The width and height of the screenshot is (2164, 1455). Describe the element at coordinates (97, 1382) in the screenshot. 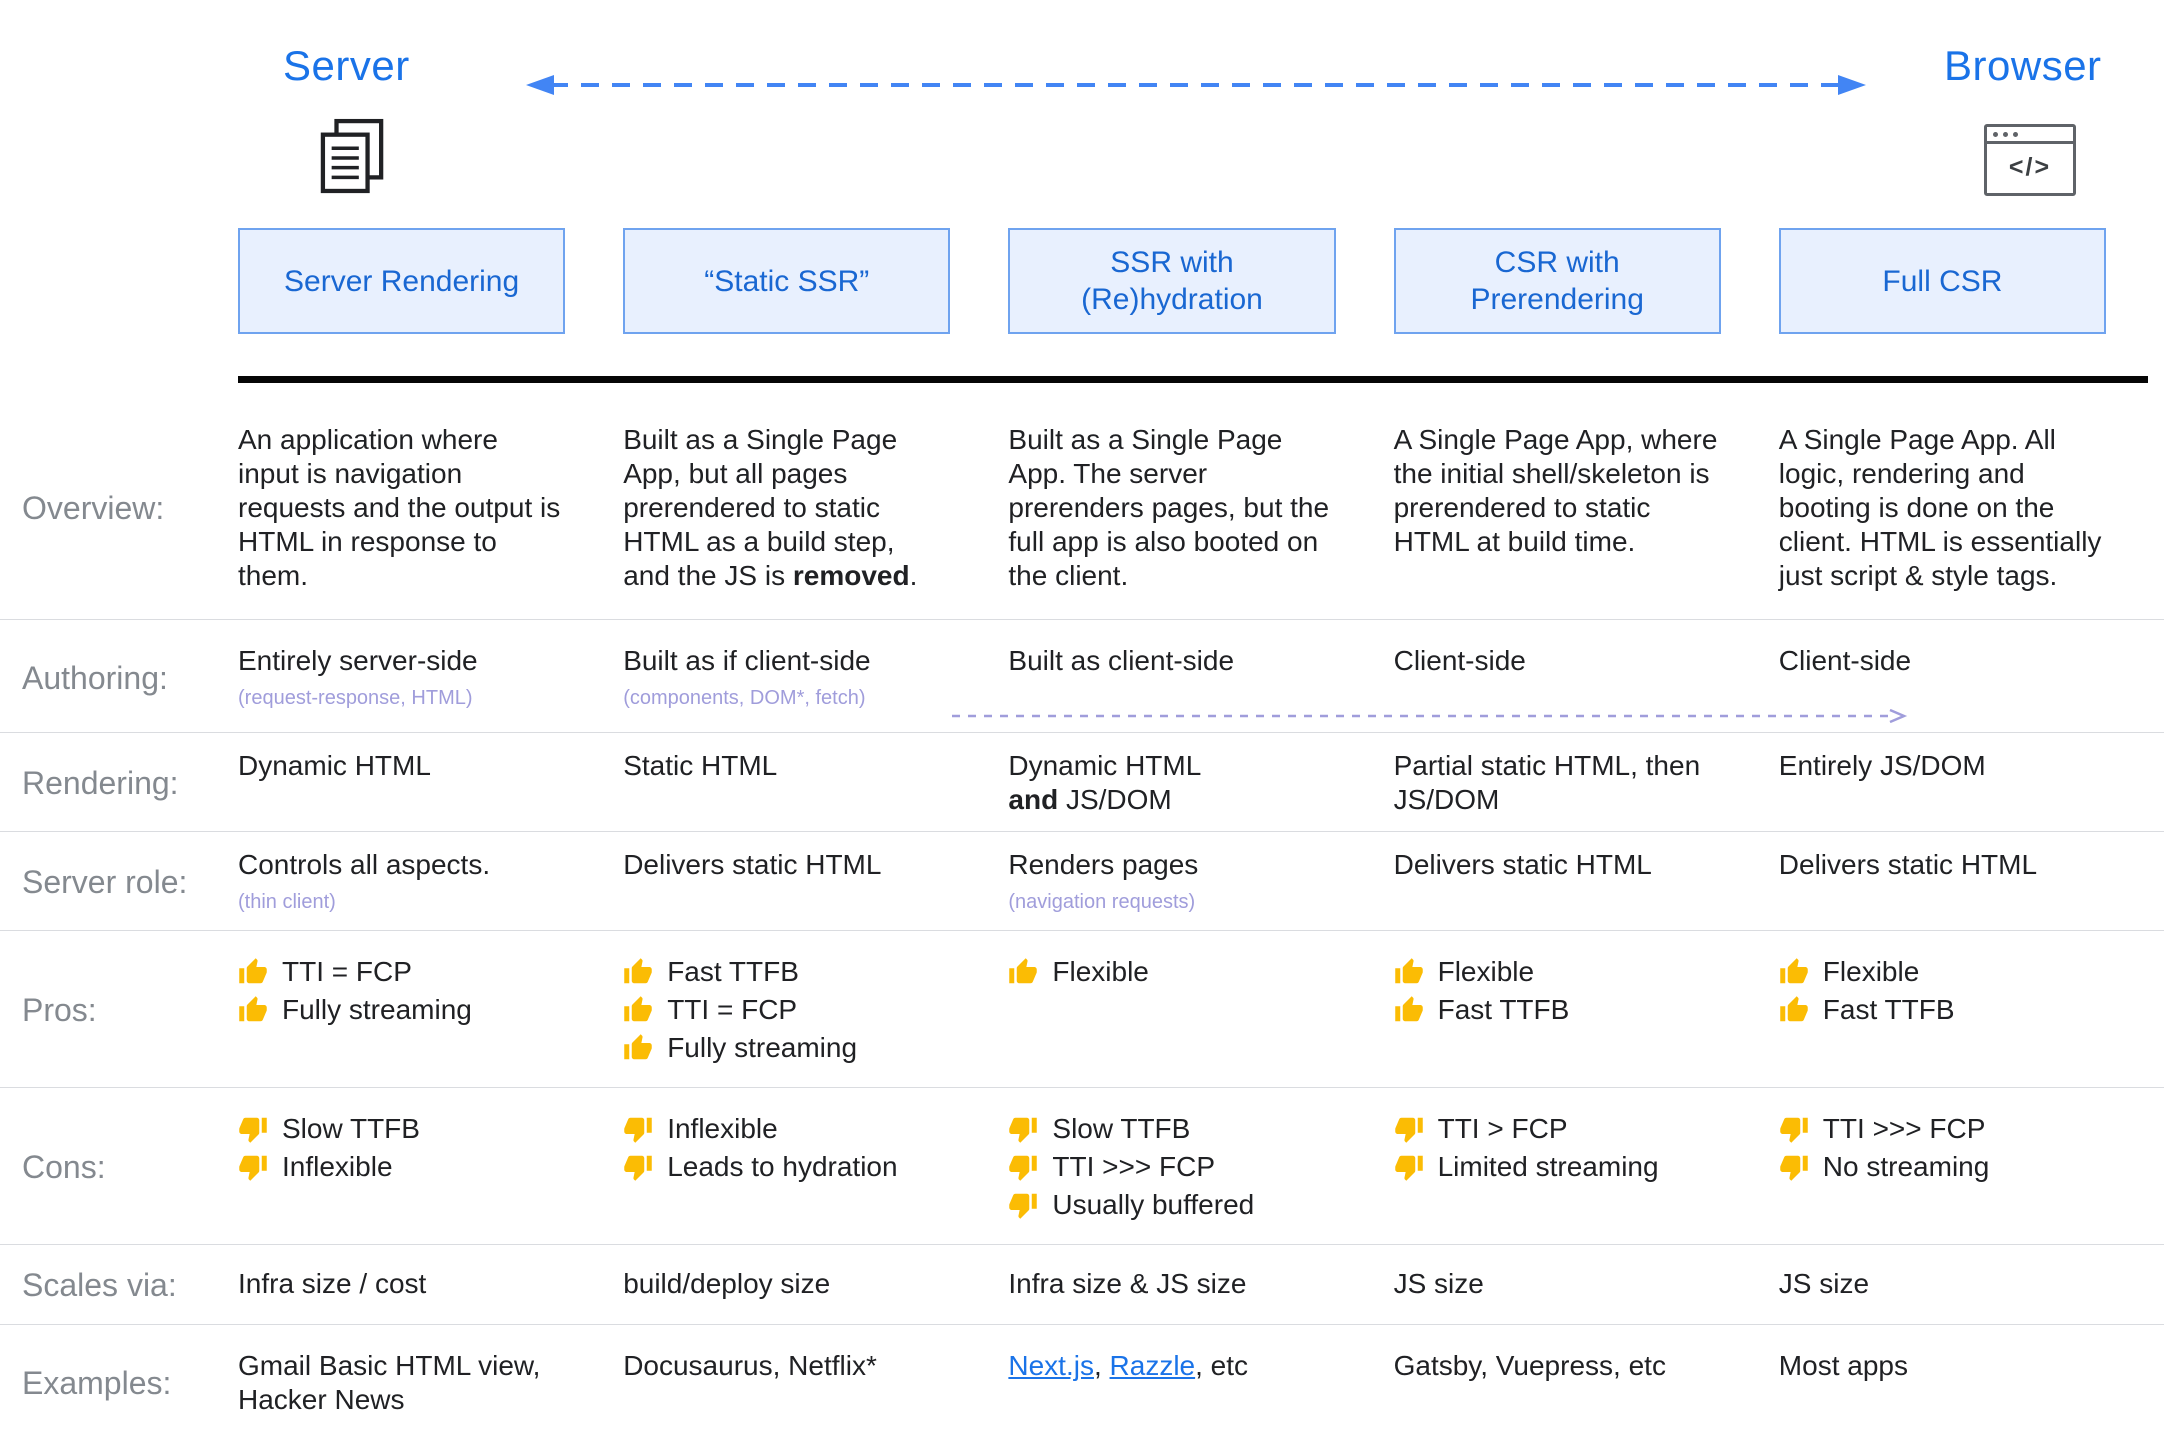

I see `row-label-examples: Examples:` at that location.